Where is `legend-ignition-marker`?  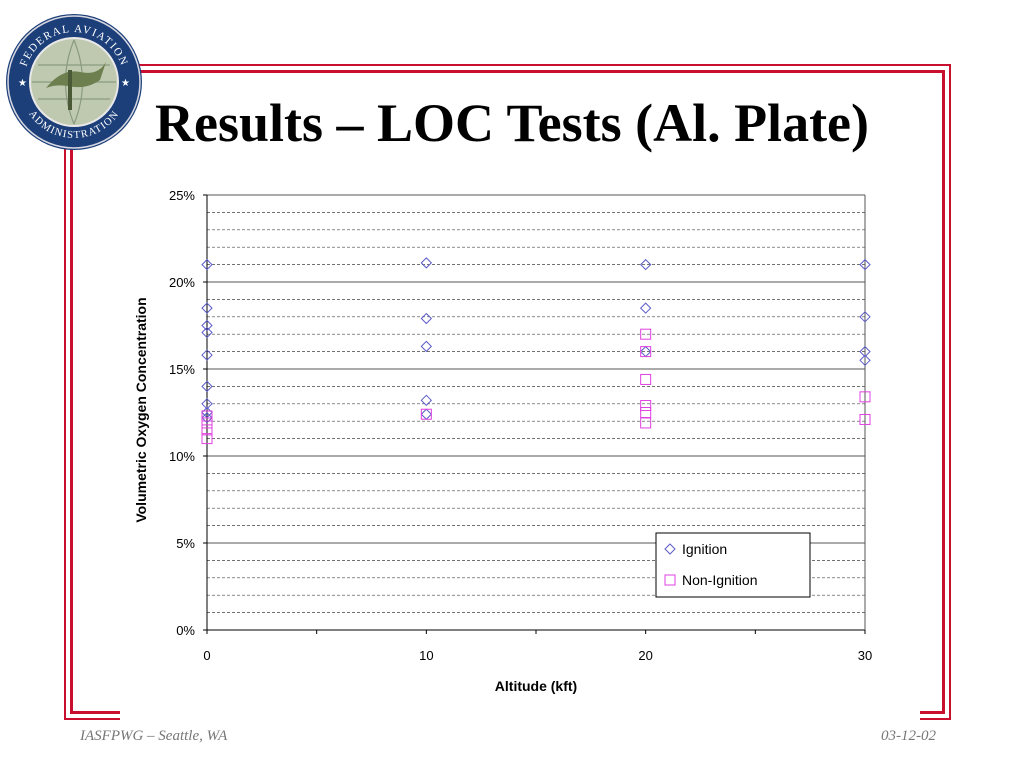 legend-ignition-marker is located at coordinates (670, 549).